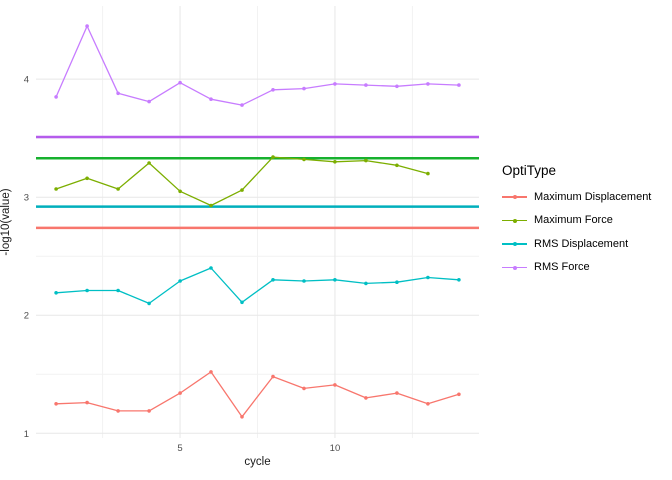 This screenshot has width=672, height=480. I want to click on legend-item-maximum-displacement: Maximum Displacement, so click(576, 197).